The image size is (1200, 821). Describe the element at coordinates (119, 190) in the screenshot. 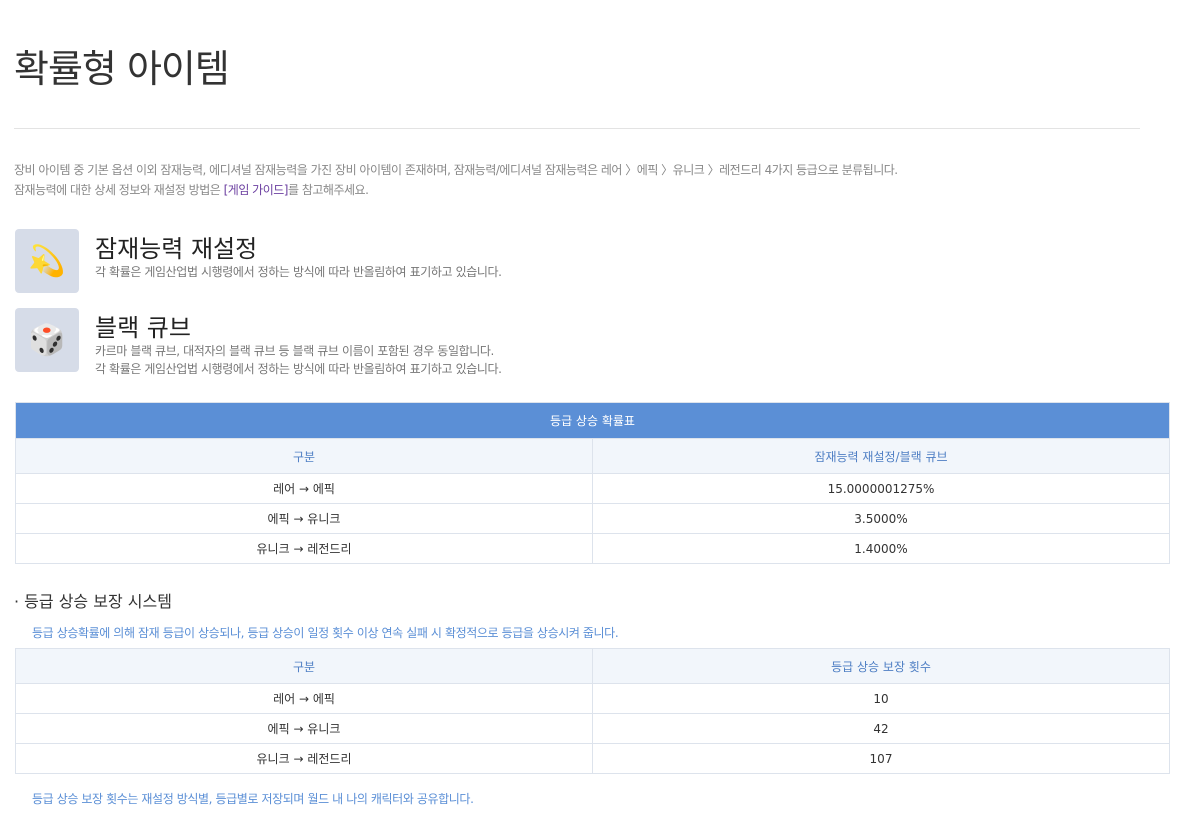

I see `intro-line: 잠재능력에 대한 상세 정보와 재설정 방법은` at that location.